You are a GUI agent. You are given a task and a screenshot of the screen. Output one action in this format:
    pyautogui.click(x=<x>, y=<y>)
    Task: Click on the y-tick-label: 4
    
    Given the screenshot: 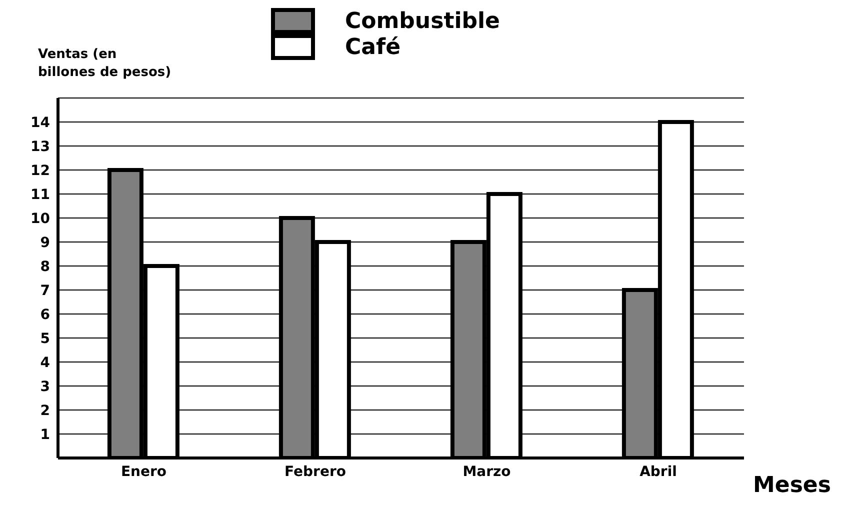 What is the action you would take?
    pyautogui.click(x=45, y=362)
    